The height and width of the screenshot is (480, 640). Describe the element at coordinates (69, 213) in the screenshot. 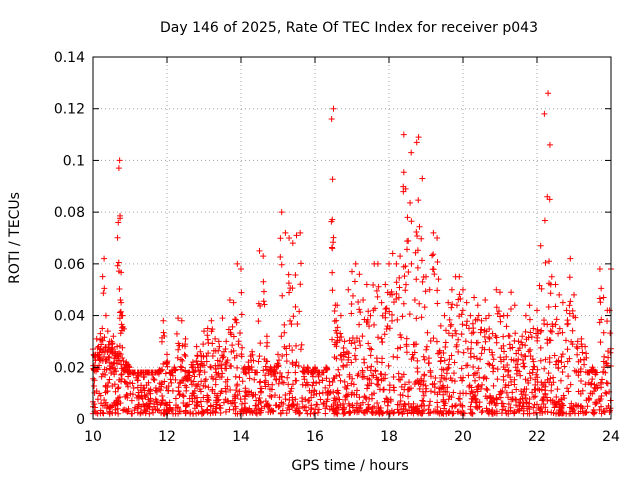

I see `y-tick-label: 0.08` at that location.